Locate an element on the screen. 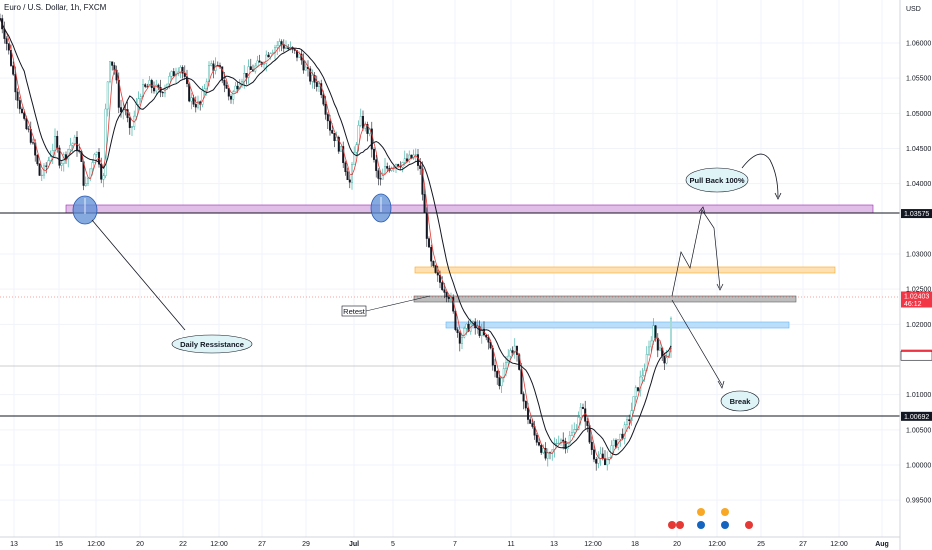 The height and width of the screenshot is (550, 932). break-bubble is located at coordinates (740, 401).